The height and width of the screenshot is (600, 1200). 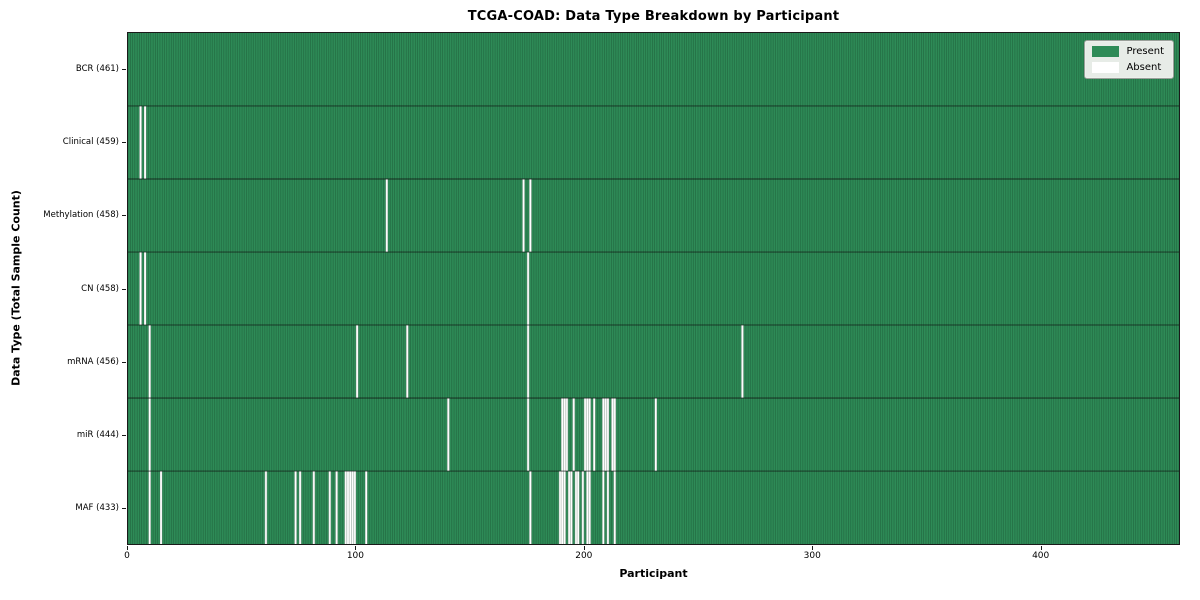 I want to click on x-tick-label-0: 0, so click(x=127, y=556).